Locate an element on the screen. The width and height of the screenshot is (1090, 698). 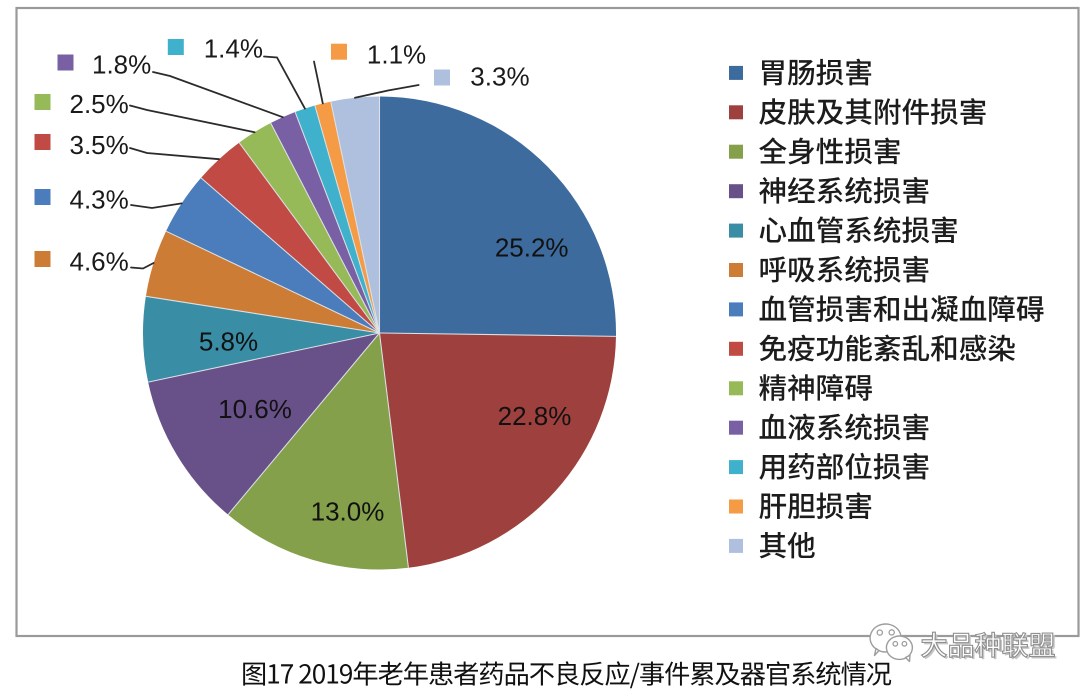
svg-text: 2.5% is located at coordinates (99, 104).